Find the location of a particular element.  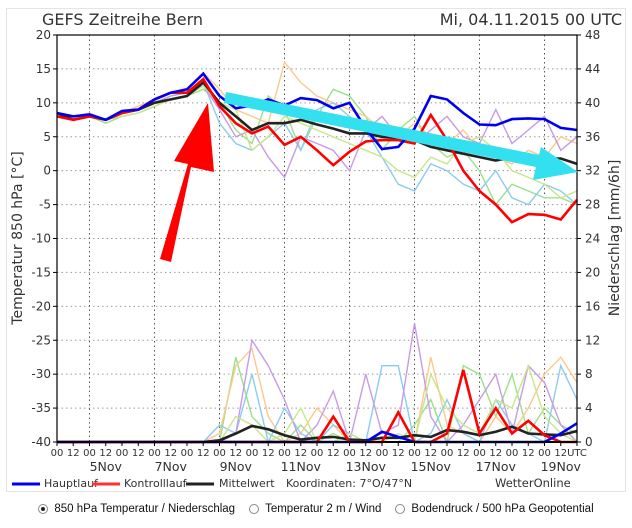

option-temperatur-2m: Temperatur 2 m / Wind is located at coordinates (315, 509).